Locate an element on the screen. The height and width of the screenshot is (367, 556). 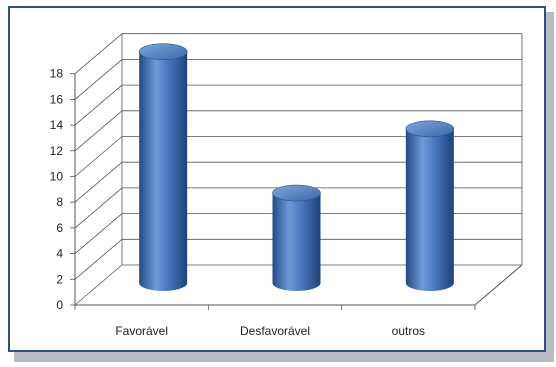
floor-right-edge is located at coordinates (498, 285).